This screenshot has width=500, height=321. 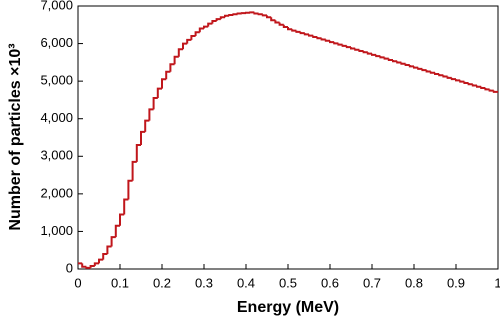 What do you see at coordinates (77, 282) in the screenshot?
I see `x-tick-label: 0` at bounding box center [77, 282].